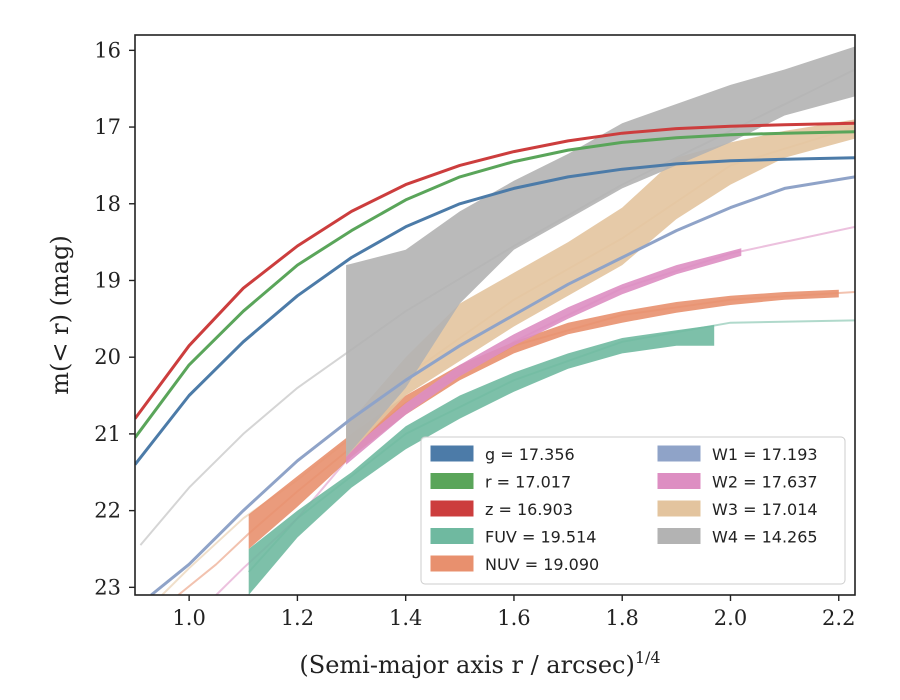  What do you see at coordinates (107, 587) in the screenshot?
I see `y-tick-label: 23` at bounding box center [107, 587].